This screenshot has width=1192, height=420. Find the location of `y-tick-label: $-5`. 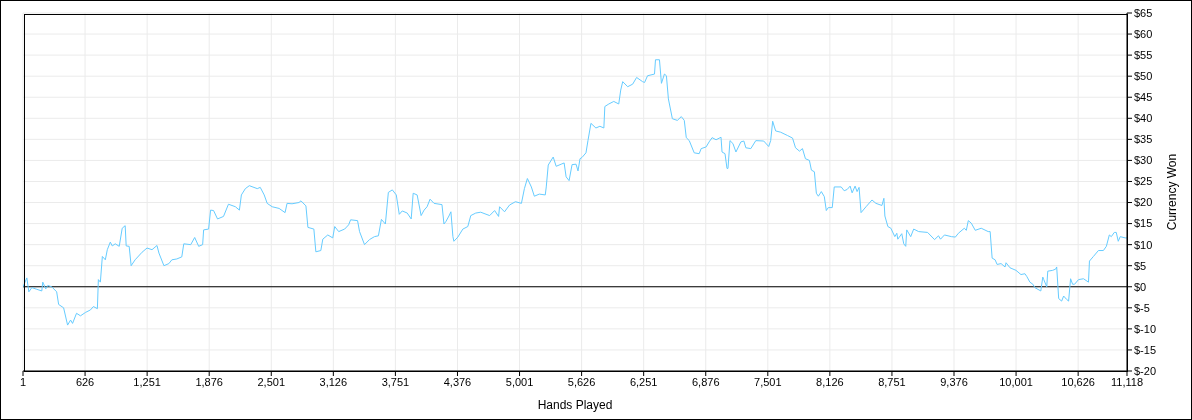

y-tick-label: $-5 is located at coordinates (1142, 307).